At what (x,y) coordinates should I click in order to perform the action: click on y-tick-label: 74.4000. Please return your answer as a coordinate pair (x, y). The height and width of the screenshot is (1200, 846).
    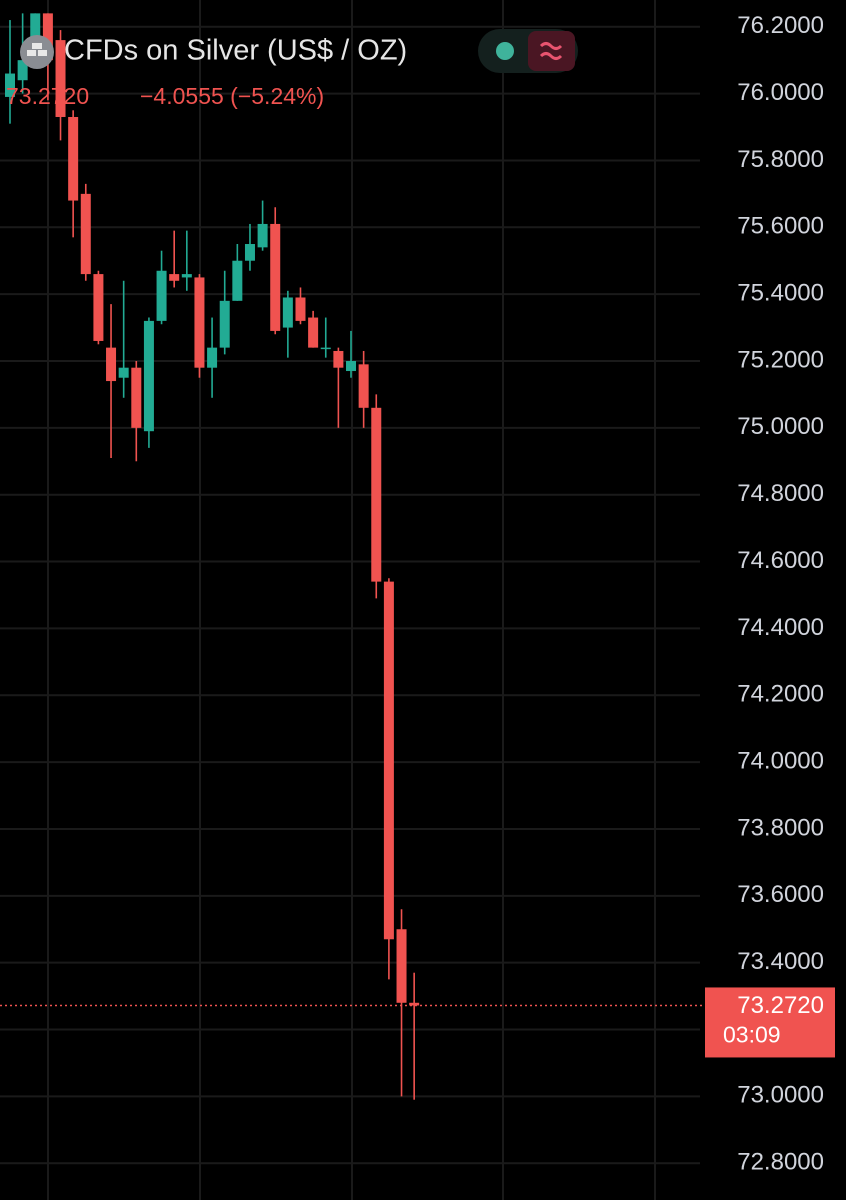
    Looking at the image, I should click on (780, 627).